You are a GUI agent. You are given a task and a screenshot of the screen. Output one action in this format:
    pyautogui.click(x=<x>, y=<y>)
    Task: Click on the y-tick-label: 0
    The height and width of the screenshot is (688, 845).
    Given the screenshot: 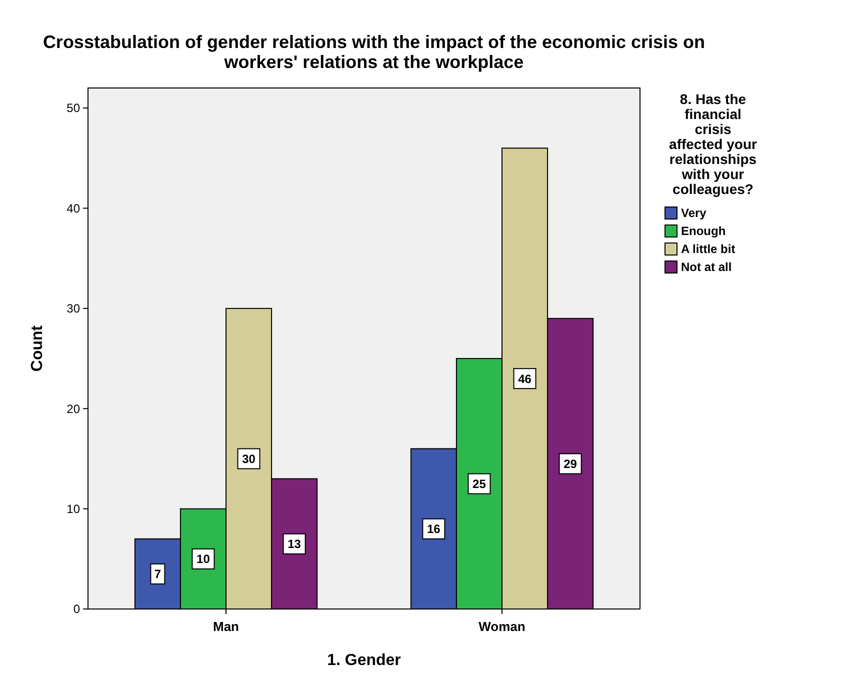 What is the action you would take?
    pyautogui.click(x=76, y=609)
    